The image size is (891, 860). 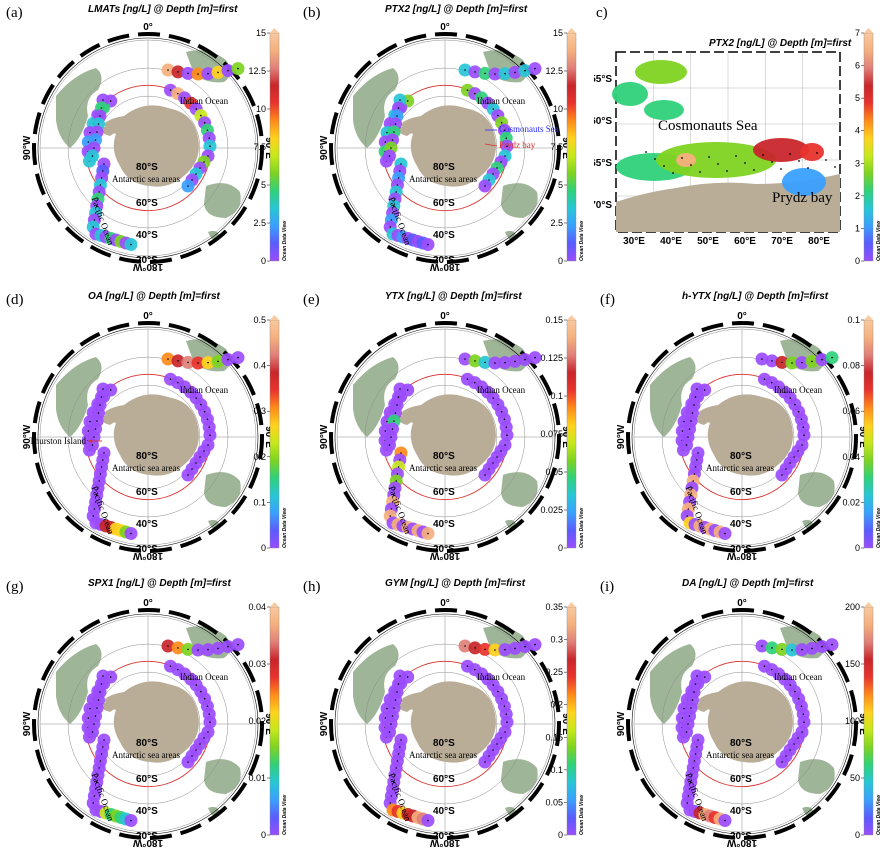 I want to click on panel-title: YTX [ng/L] @ Depth [m]=first, so click(x=453, y=296).